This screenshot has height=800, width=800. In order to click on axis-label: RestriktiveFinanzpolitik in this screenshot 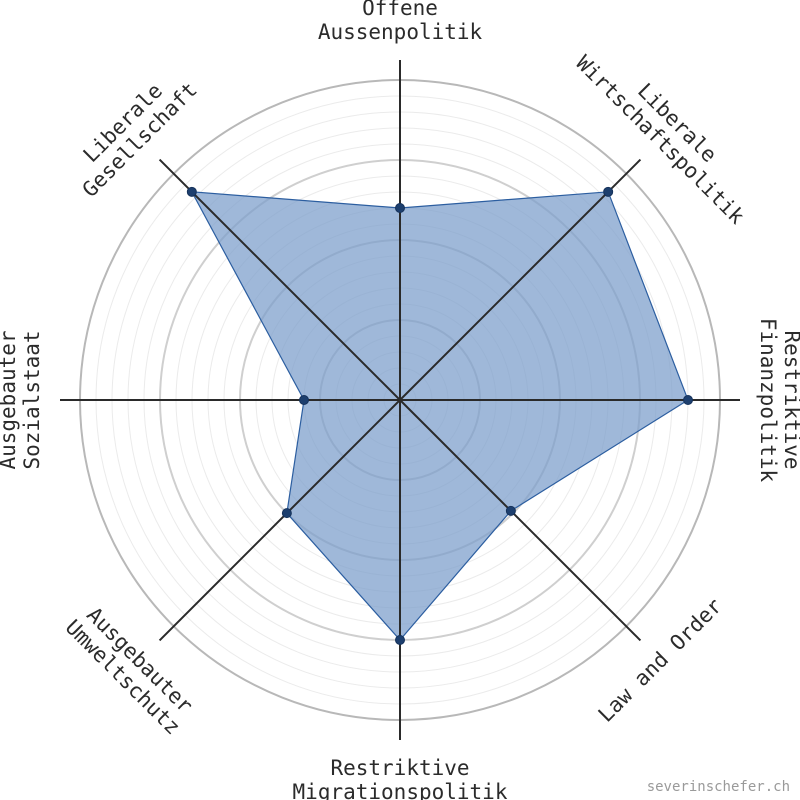, I will do `click(778, 400)`.